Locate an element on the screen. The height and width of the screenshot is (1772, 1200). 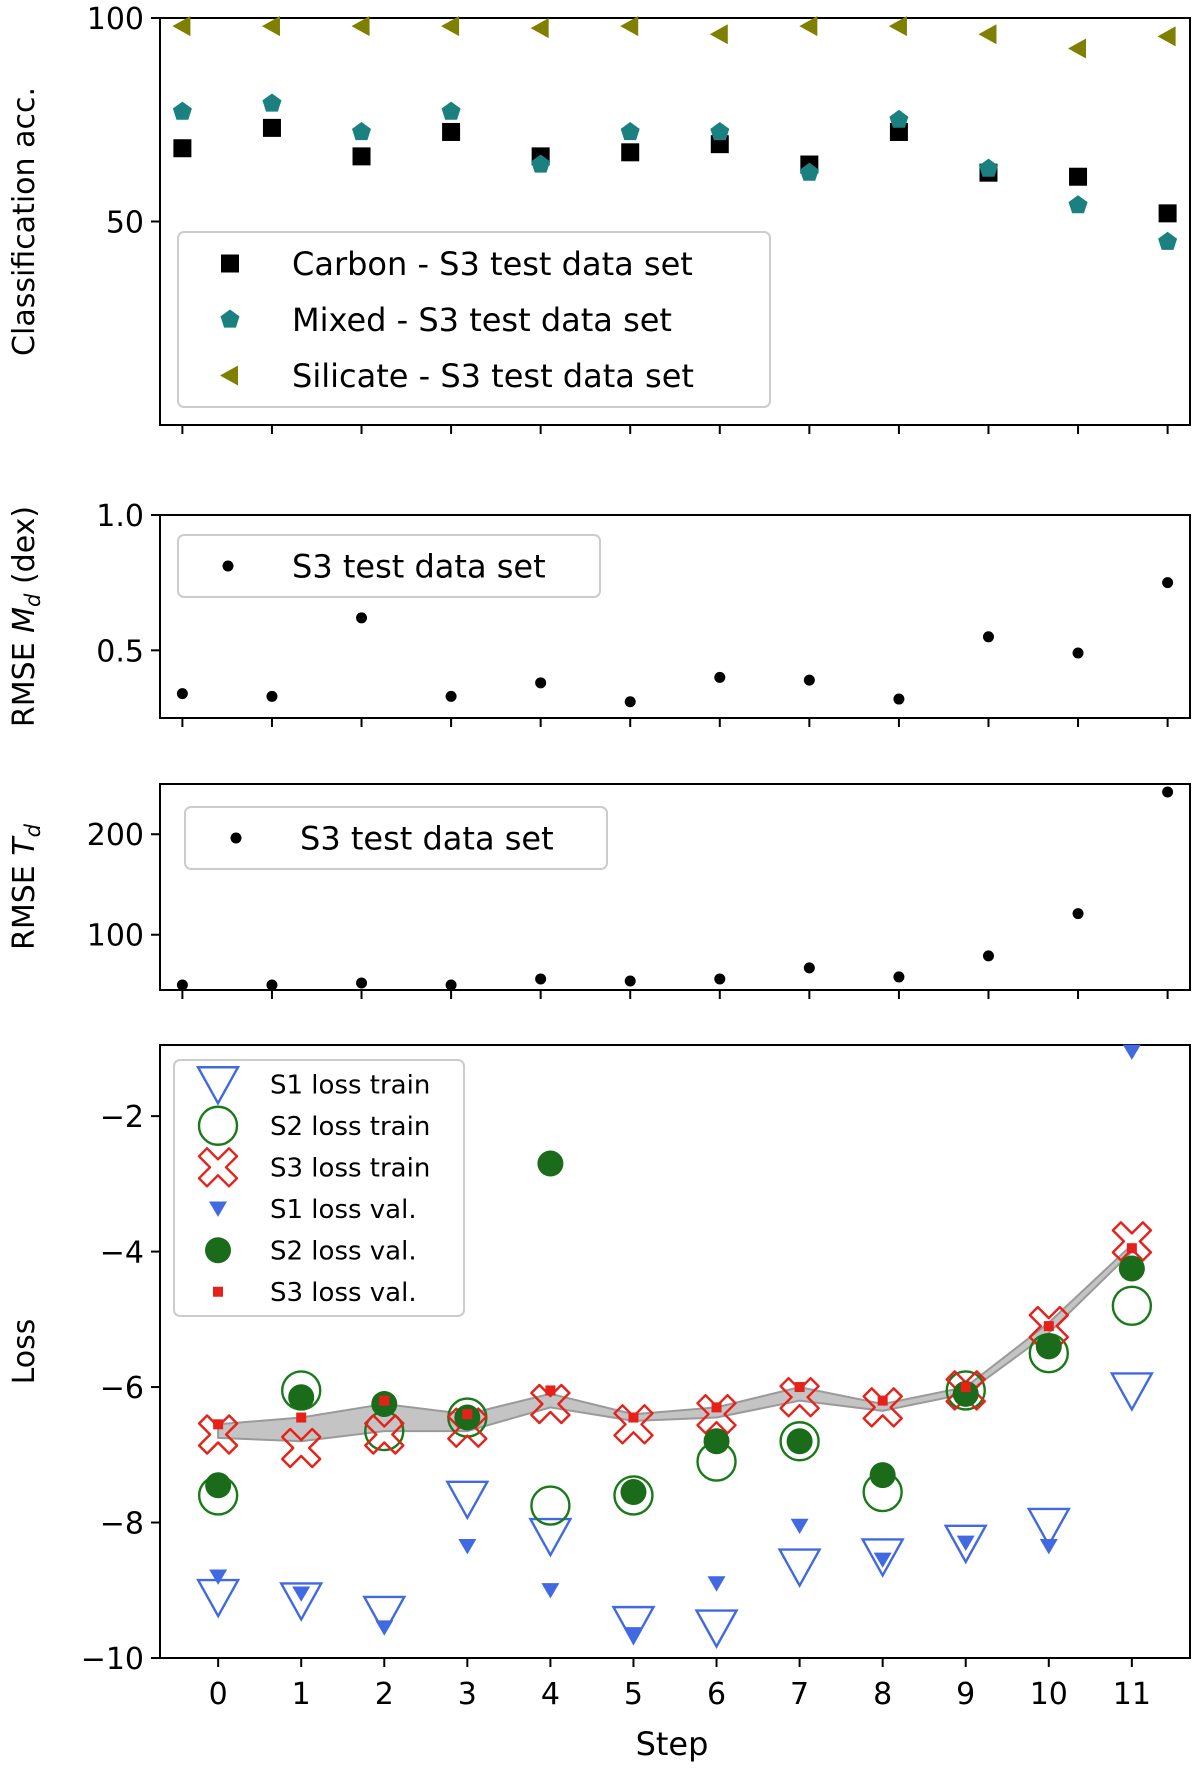
md-panel: 0.5 1.0 RMSE Md (dex) S3 test data set is located at coordinates (599, 613).